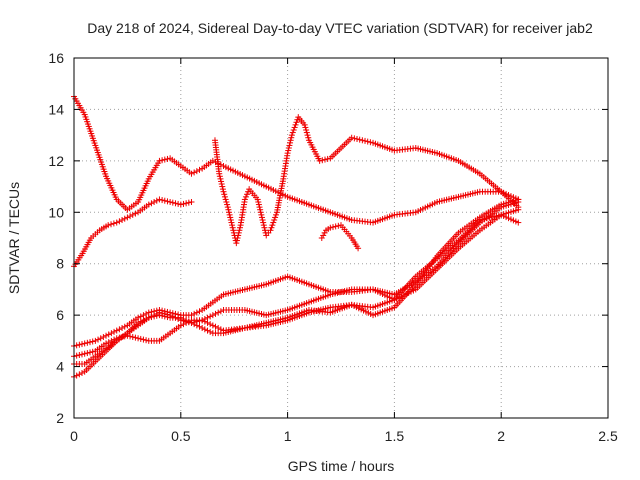 Image resolution: width=640 pixels, height=480 pixels. I want to click on y-tick-label: 8, so click(60, 264).